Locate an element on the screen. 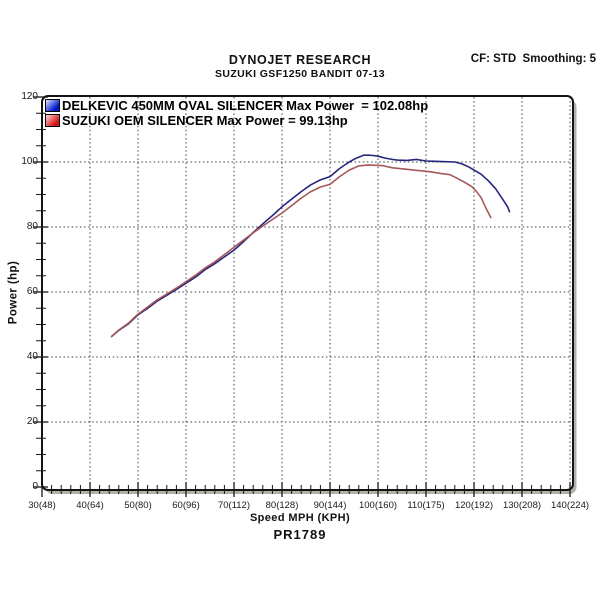 Image resolution: width=600 pixels, height=600 pixels. x-tick-label: 40(64) is located at coordinates (90, 505).